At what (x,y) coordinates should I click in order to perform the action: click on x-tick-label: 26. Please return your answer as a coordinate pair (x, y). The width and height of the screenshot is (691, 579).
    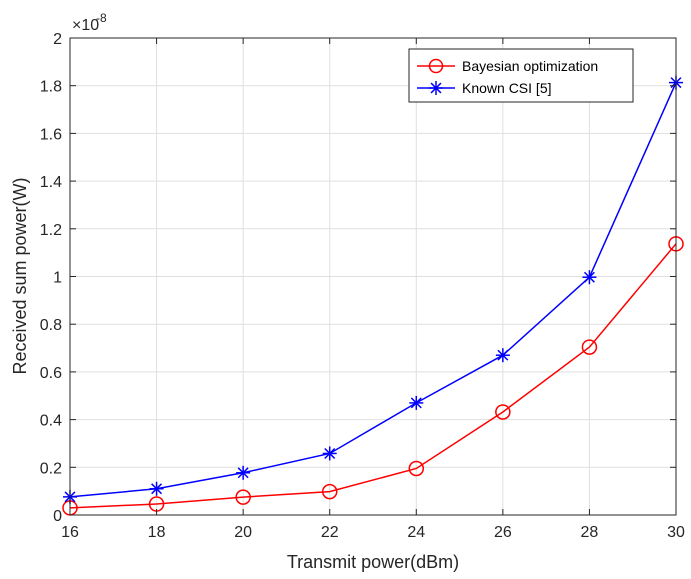
    Looking at the image, I should click on (503, 532).